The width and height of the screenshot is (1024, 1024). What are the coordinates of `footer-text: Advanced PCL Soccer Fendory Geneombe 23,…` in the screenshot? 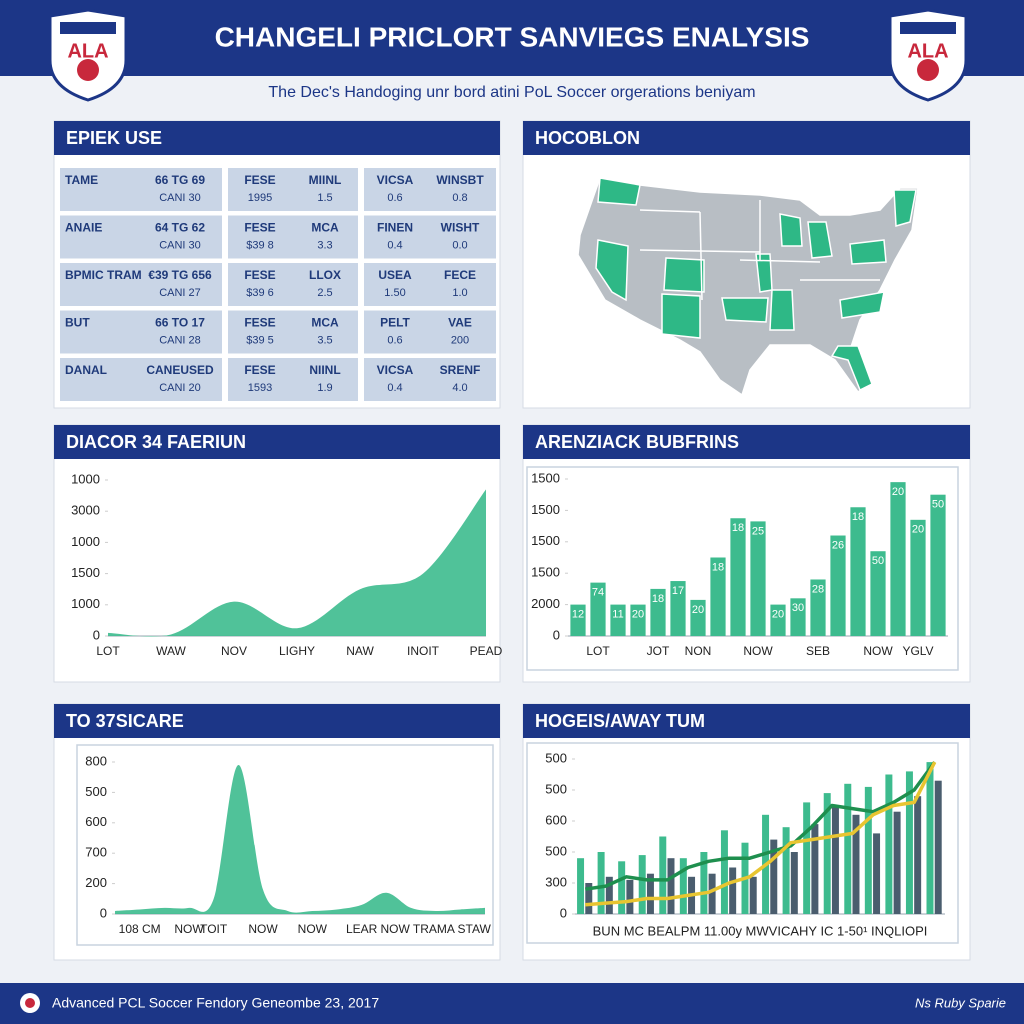 It's located at (215, 1003).